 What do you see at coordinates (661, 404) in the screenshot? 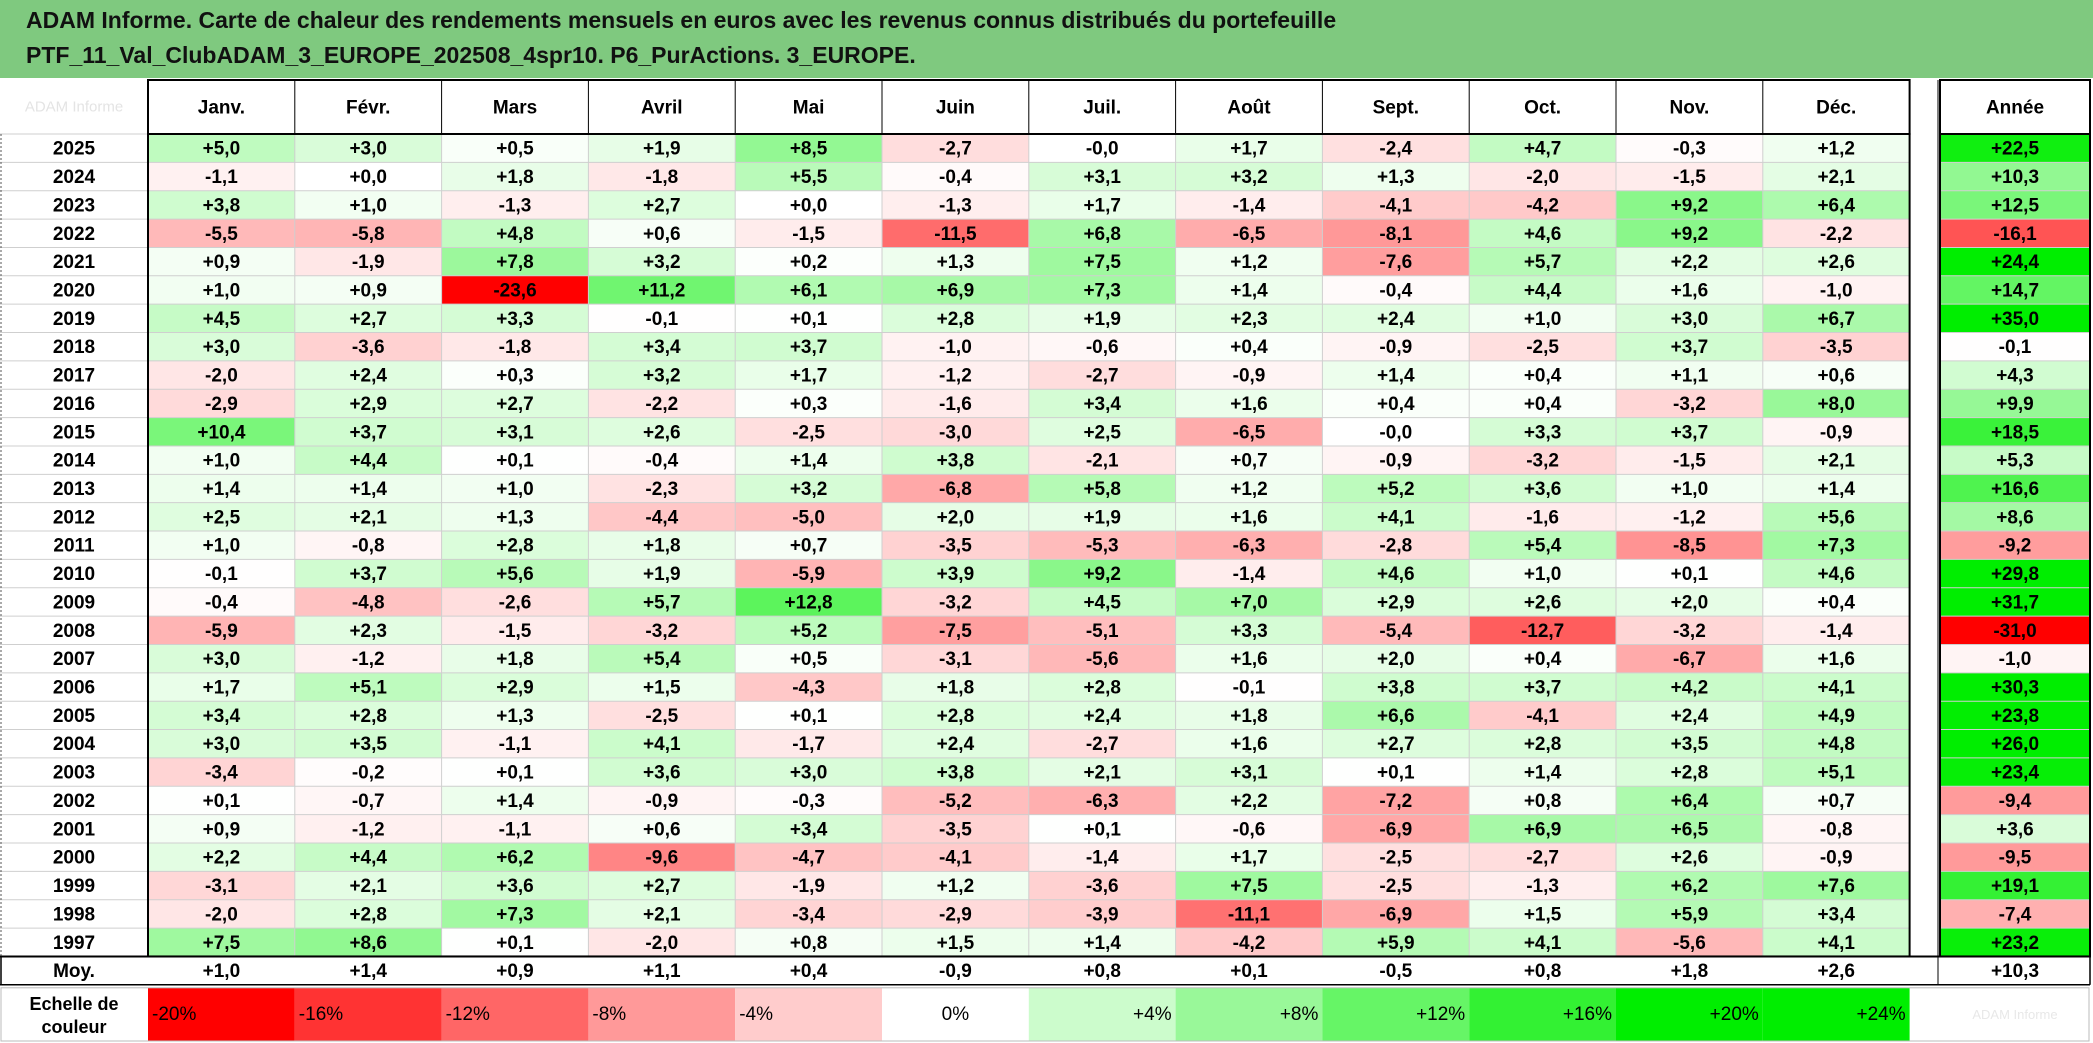
I see `cell-value: -2,2` at bounding box center [661, 404].